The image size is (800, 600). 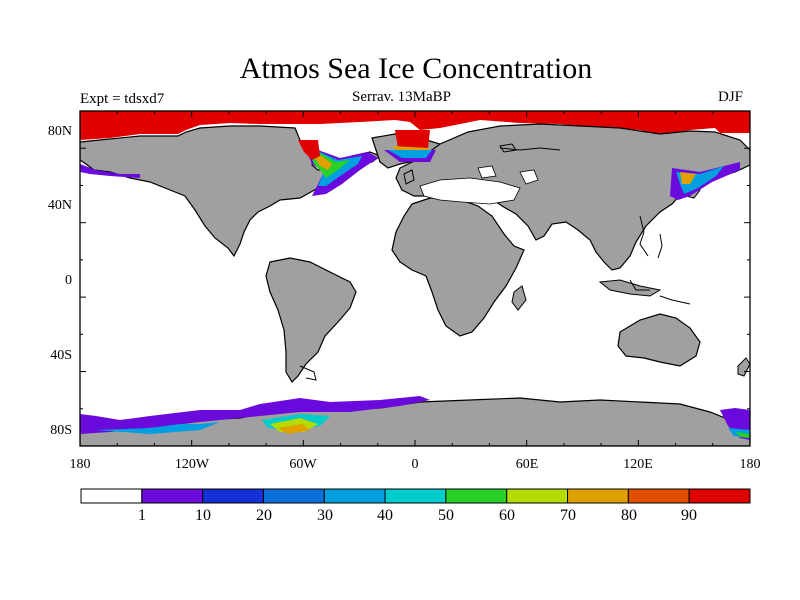 What do you see at coordinates (568, 515) in the screenshot?
I see `colorbar-label-70: 70` at bounding box center [568, 515].